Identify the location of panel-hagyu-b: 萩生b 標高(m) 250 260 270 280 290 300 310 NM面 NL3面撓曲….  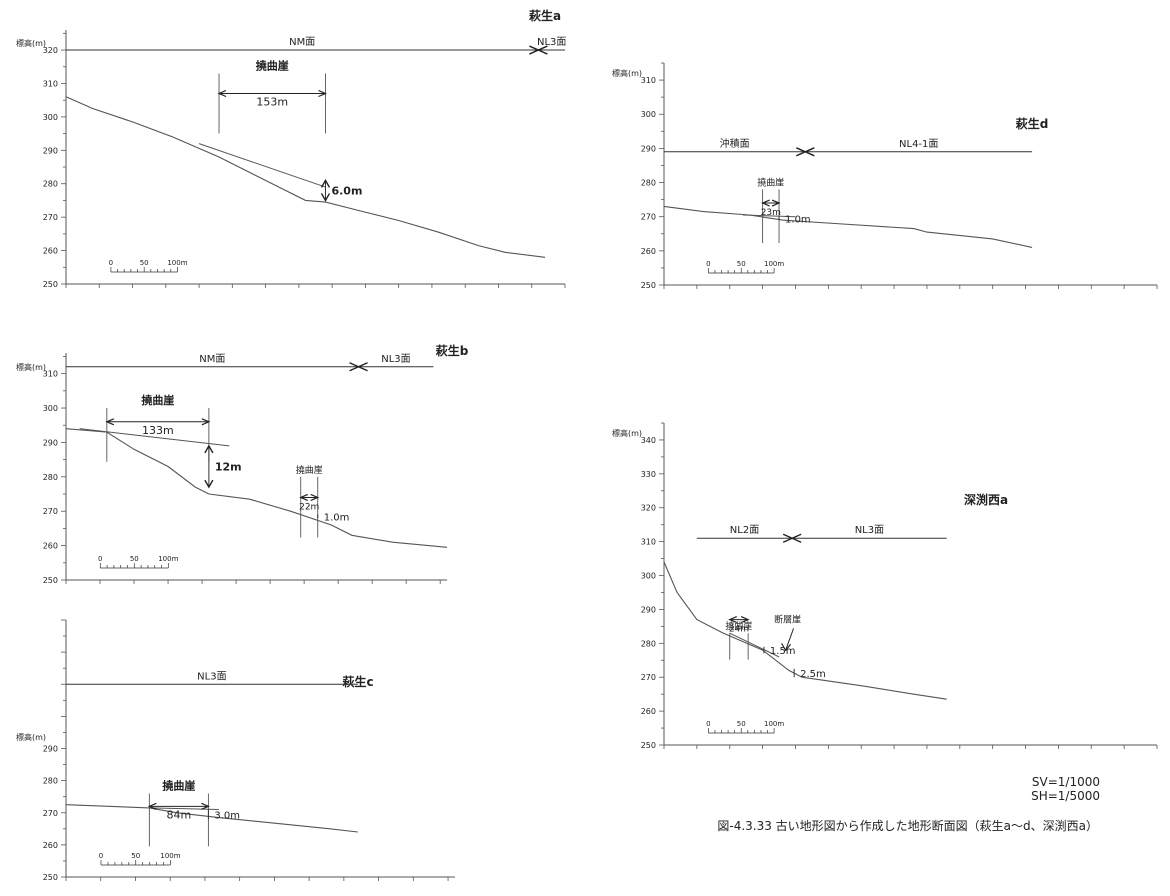
(242, 464).